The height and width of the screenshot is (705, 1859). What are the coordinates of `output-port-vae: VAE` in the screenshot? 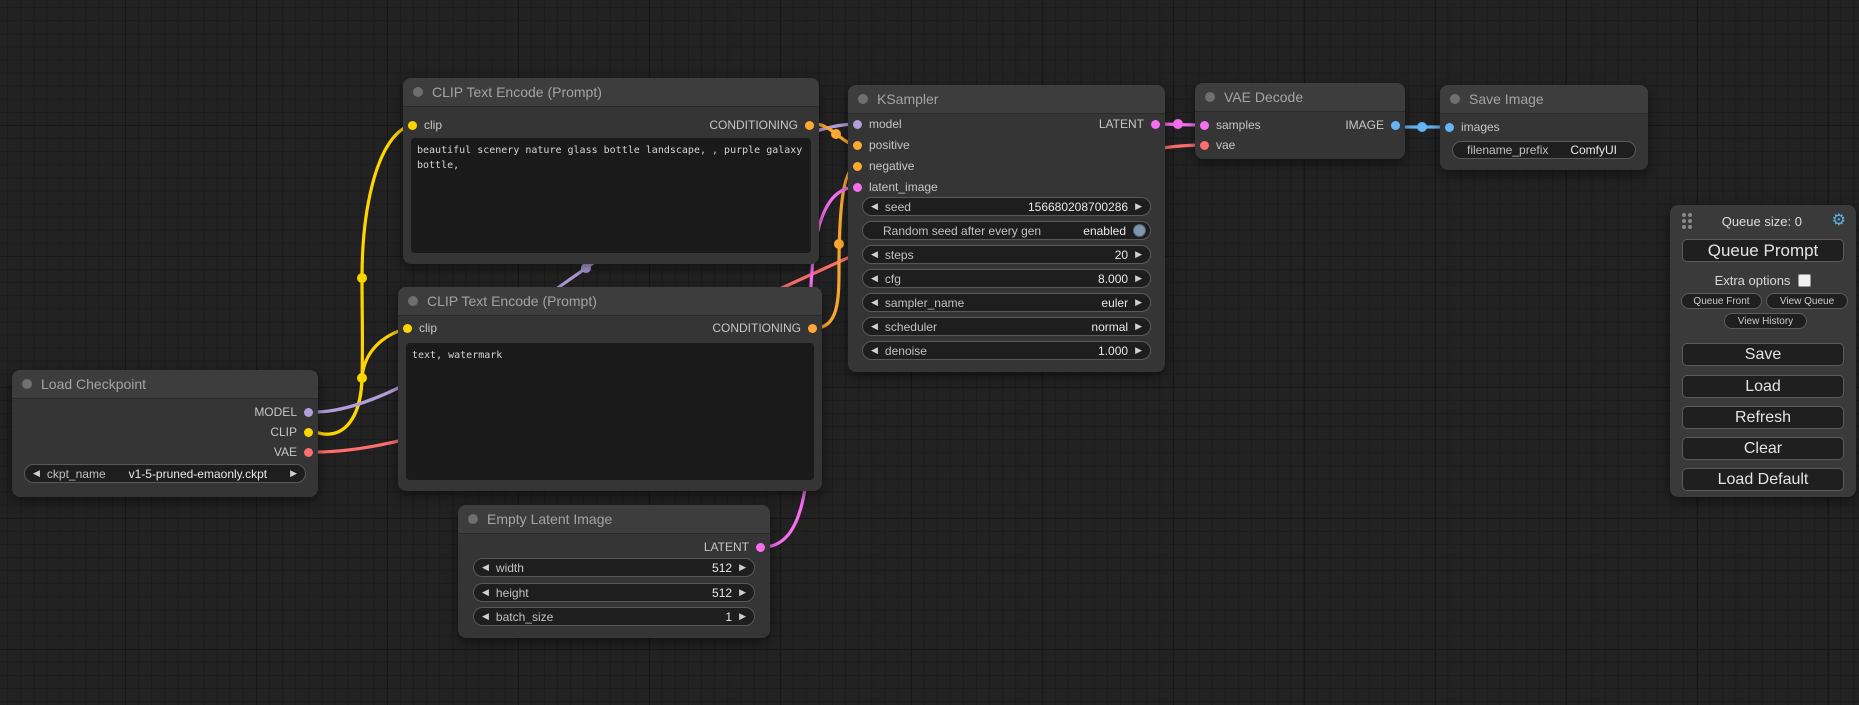 It's located at (293, 452).